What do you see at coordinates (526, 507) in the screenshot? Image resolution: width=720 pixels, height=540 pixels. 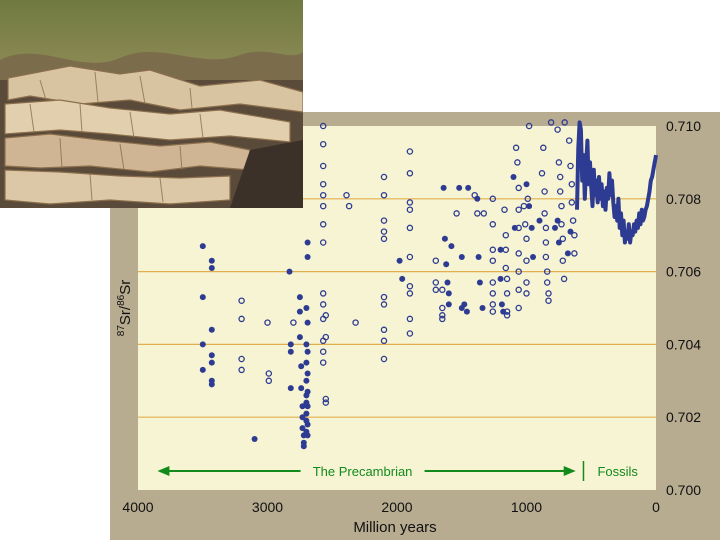 I see `x-tick-label: 1000` at bounding box center [526, 507].